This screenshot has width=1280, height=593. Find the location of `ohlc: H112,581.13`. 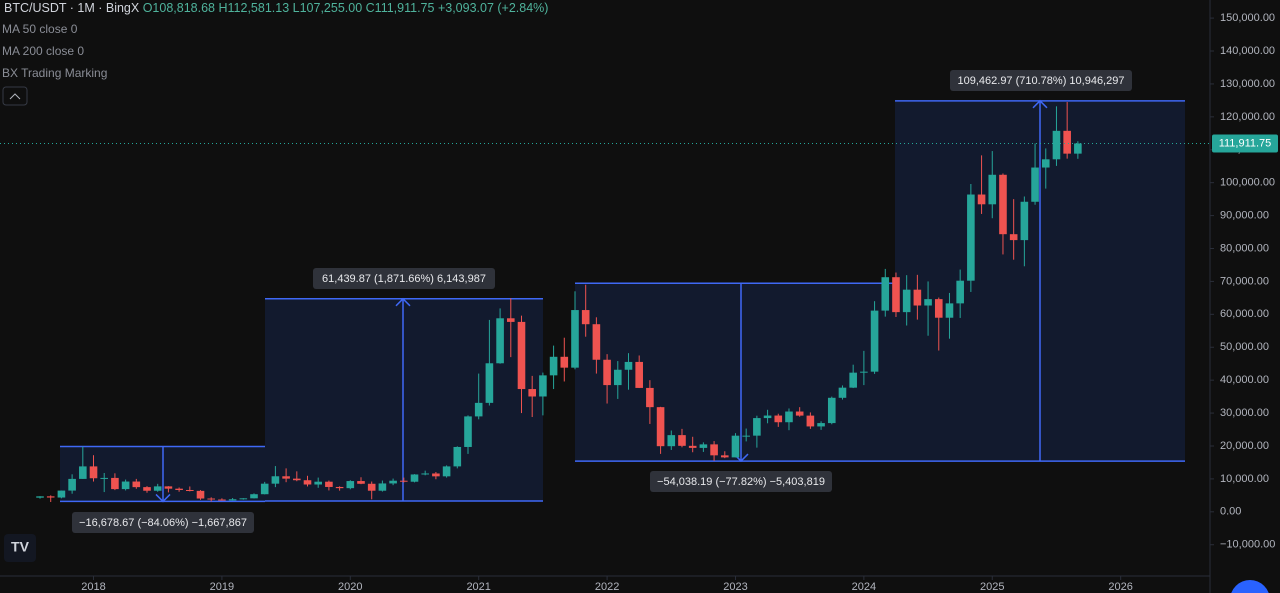

ohlc: H112,581.13 is located at coordinates (254, 8).